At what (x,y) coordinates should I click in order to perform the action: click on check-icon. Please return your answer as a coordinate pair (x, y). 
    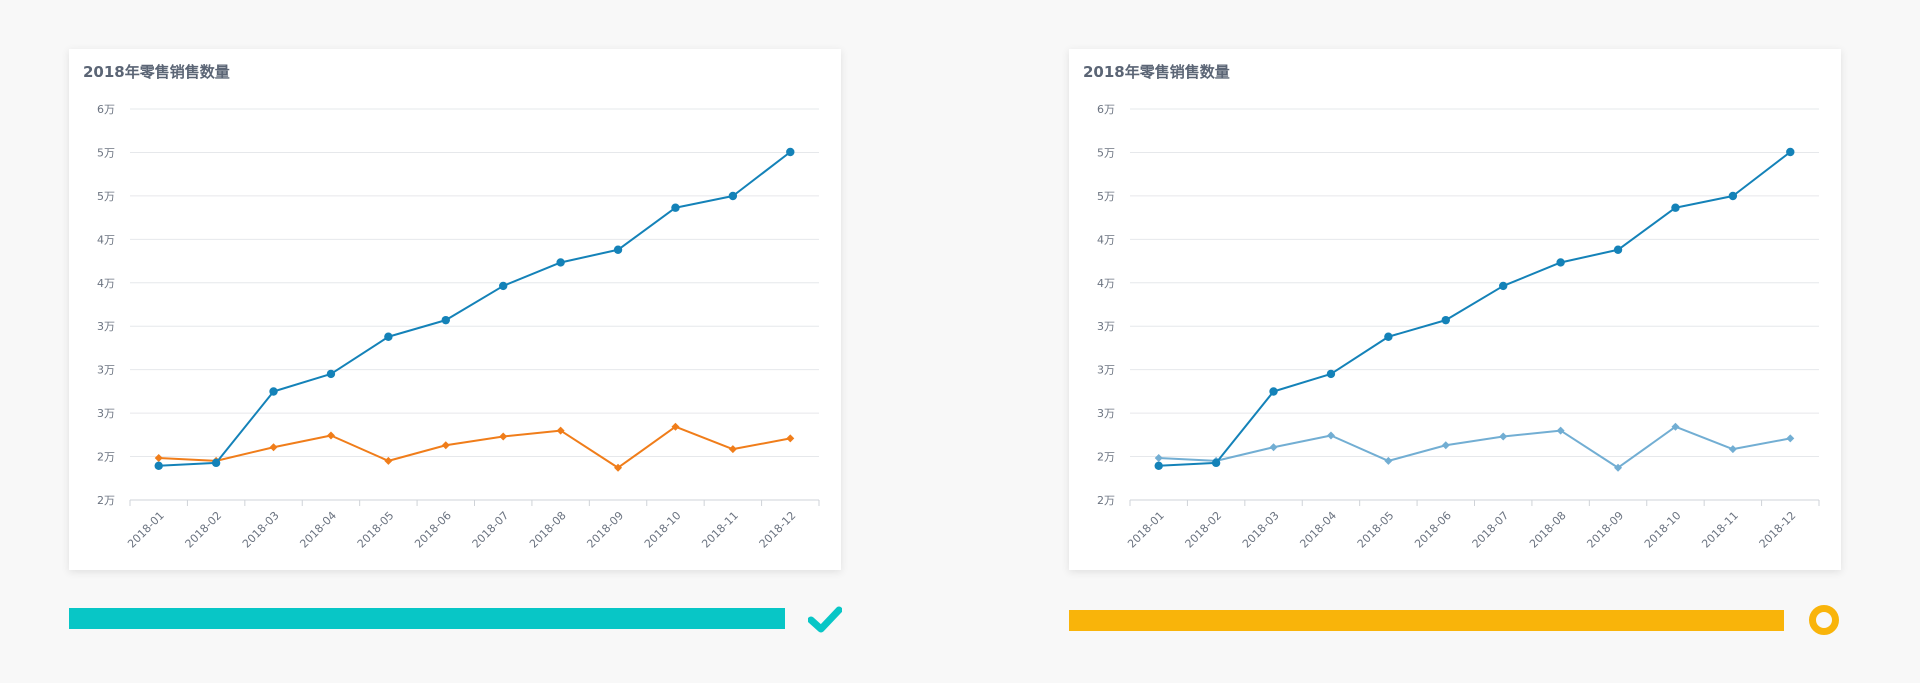
    Looking at the image, I should click on (825, 619).